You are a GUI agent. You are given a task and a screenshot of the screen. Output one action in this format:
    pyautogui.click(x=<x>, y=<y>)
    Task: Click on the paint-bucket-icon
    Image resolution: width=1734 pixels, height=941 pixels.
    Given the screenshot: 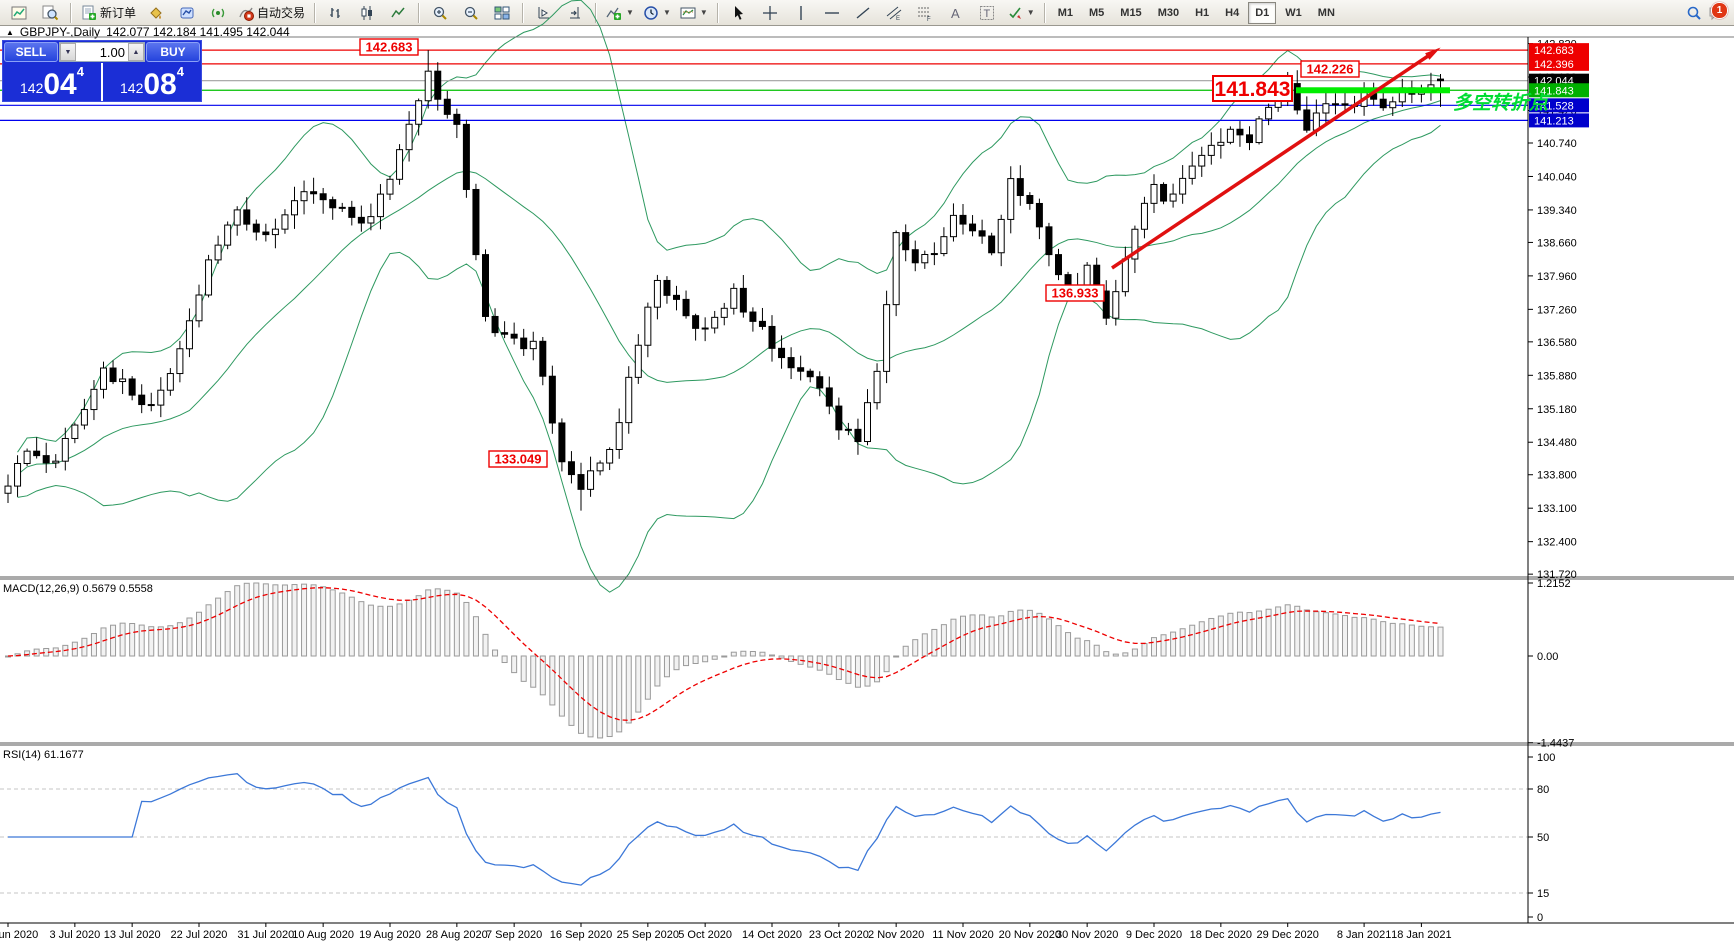 What is the action you would take?
    pyautogui.click(x=156, y=12)
    